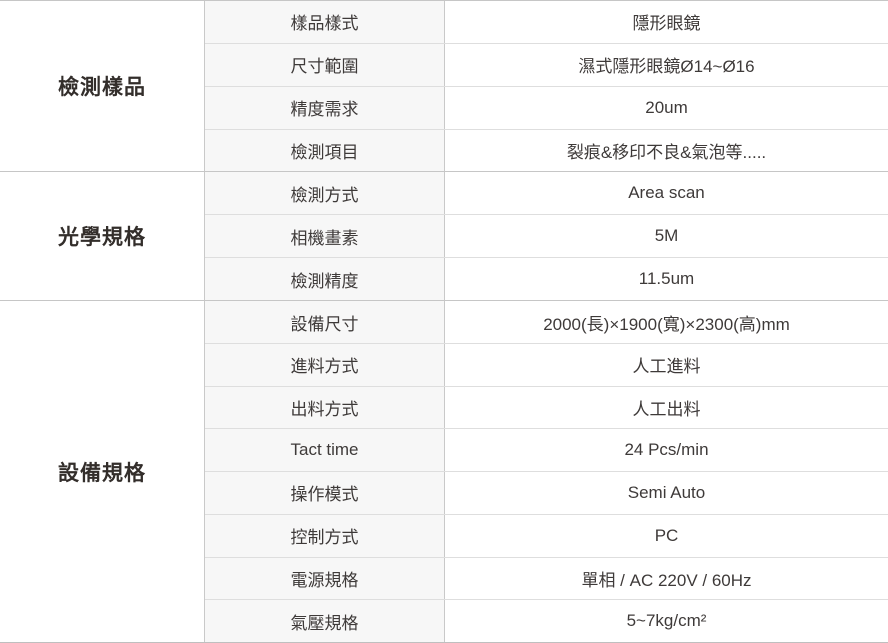 The width and height of the screenshot is (888, 643). I want to click on row-value: Semi Auto, so click(666, 493).